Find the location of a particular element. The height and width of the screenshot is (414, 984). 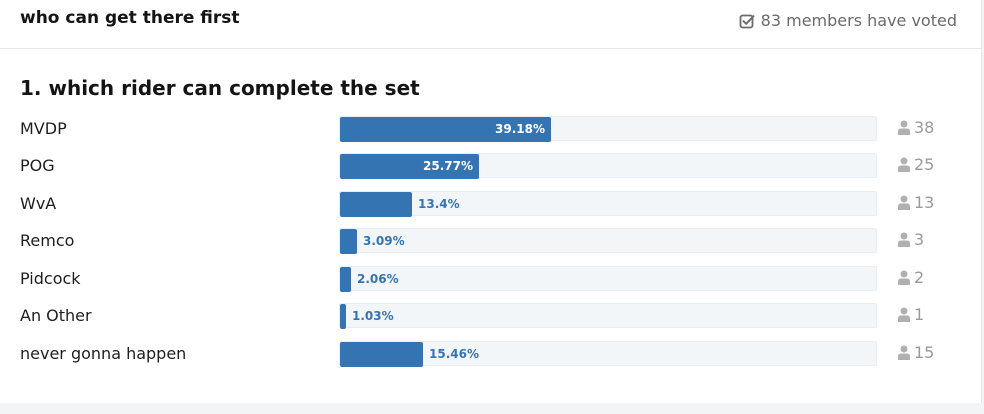

option-label: MVDP is located at coordinates (43, 128).